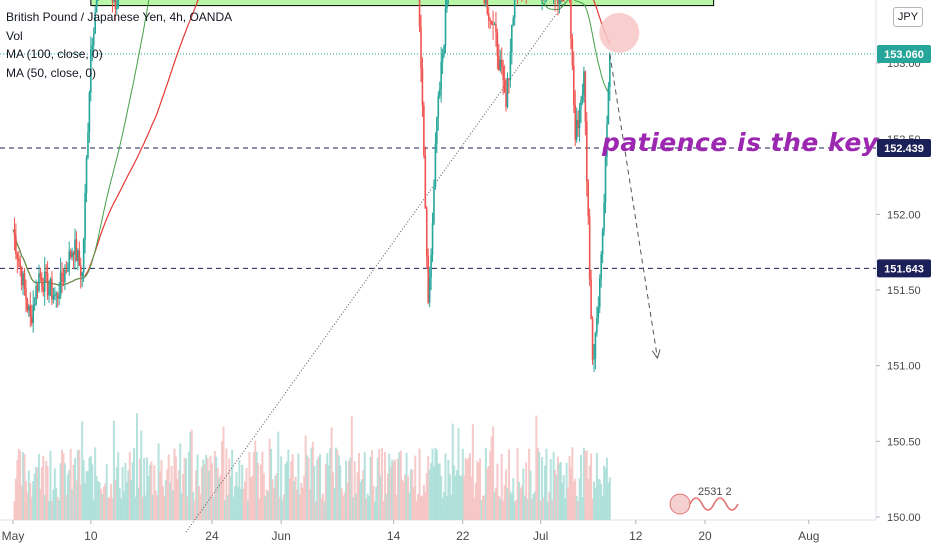 This screenshot has width=932, height=550. What do you see at coordinates (119, 17) in the screenshot?
I see `symbol-title: British Pound / Japanese Yen, 4h, OANDA` at bounding box center [119, 17].